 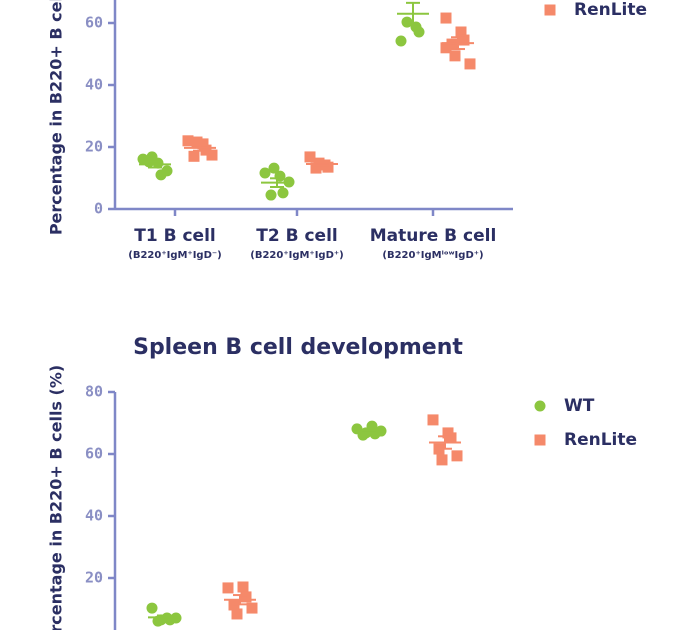 What do you see at coordinates (94, 392) in the screenshot?
I see `y-tick-label: 80` at bounding box center [94, 392].